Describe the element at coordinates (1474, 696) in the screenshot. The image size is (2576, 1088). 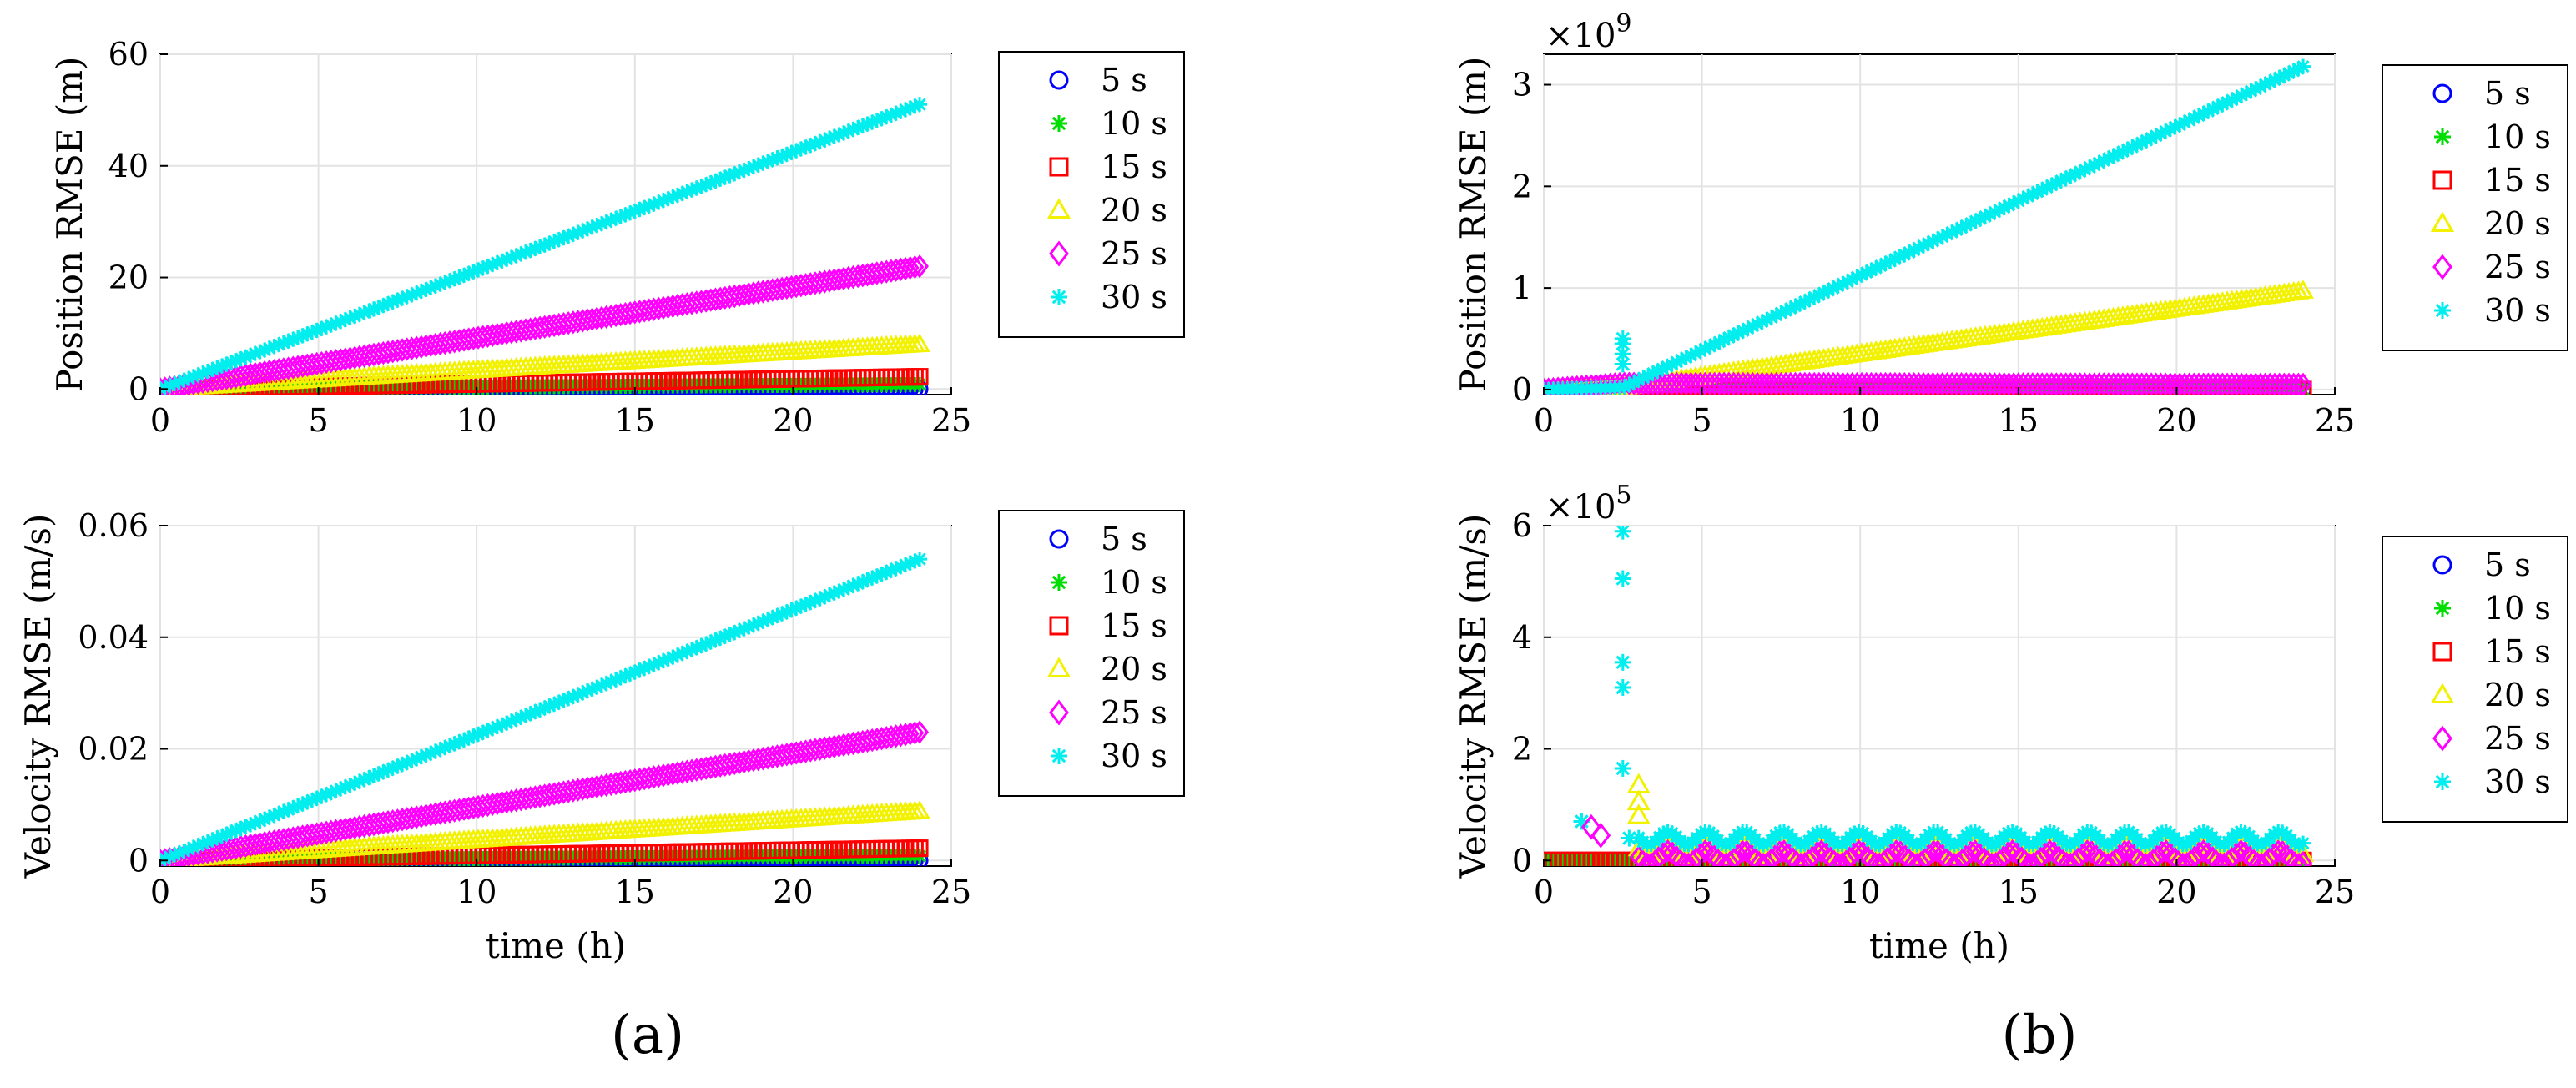
I see `y-axis-label: Velocity RMSE (m/s)` at that location.